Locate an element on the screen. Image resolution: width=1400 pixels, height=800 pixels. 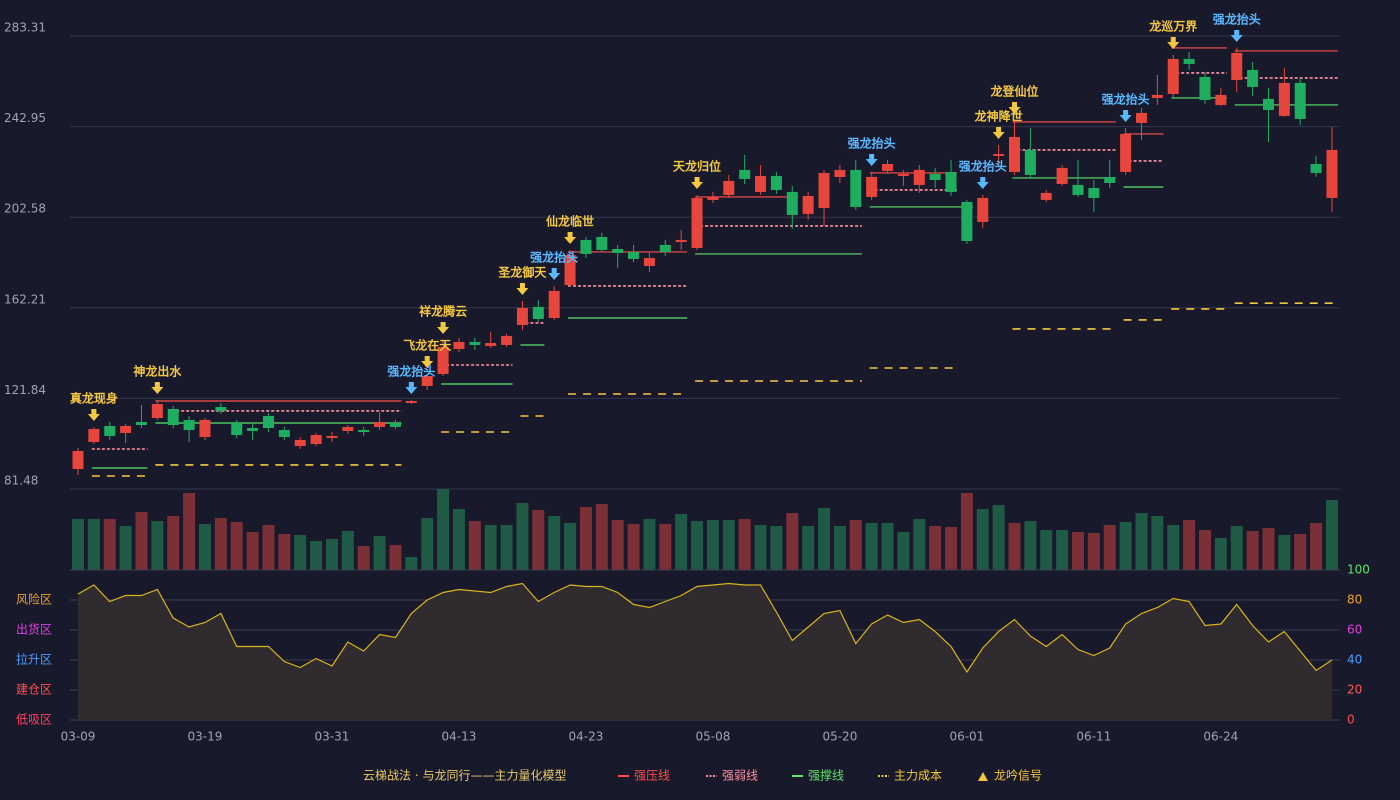
signal-label: 飞龙在天 is located at coordinates (427, 344).